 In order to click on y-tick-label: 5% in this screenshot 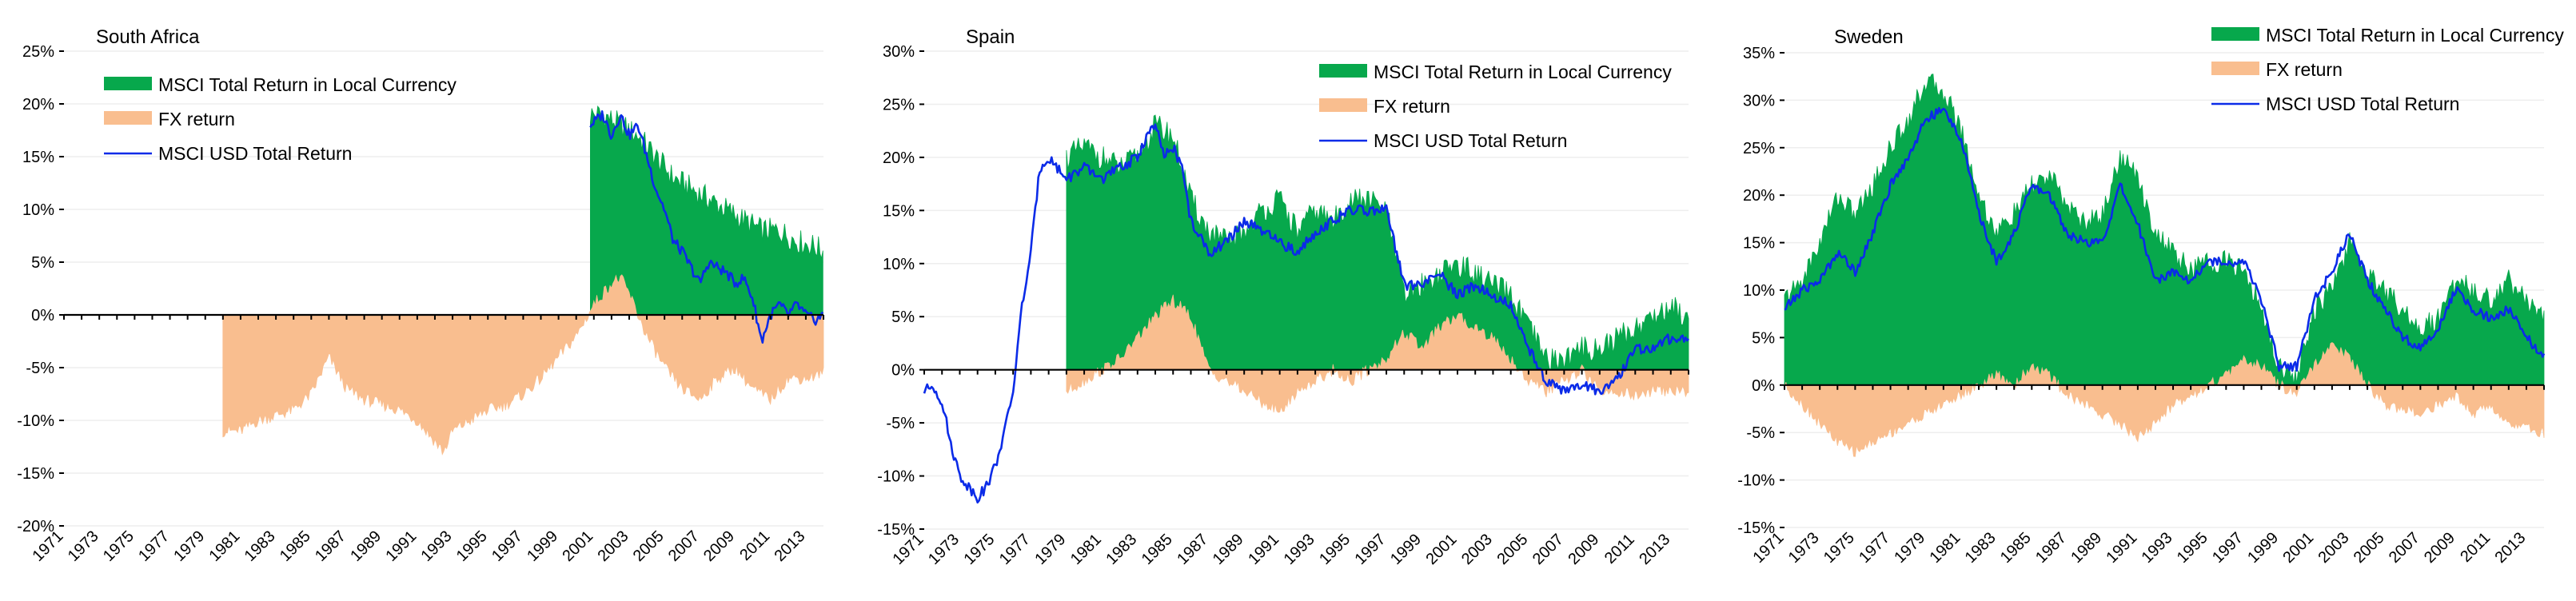, I will do `click(43, 263)`.